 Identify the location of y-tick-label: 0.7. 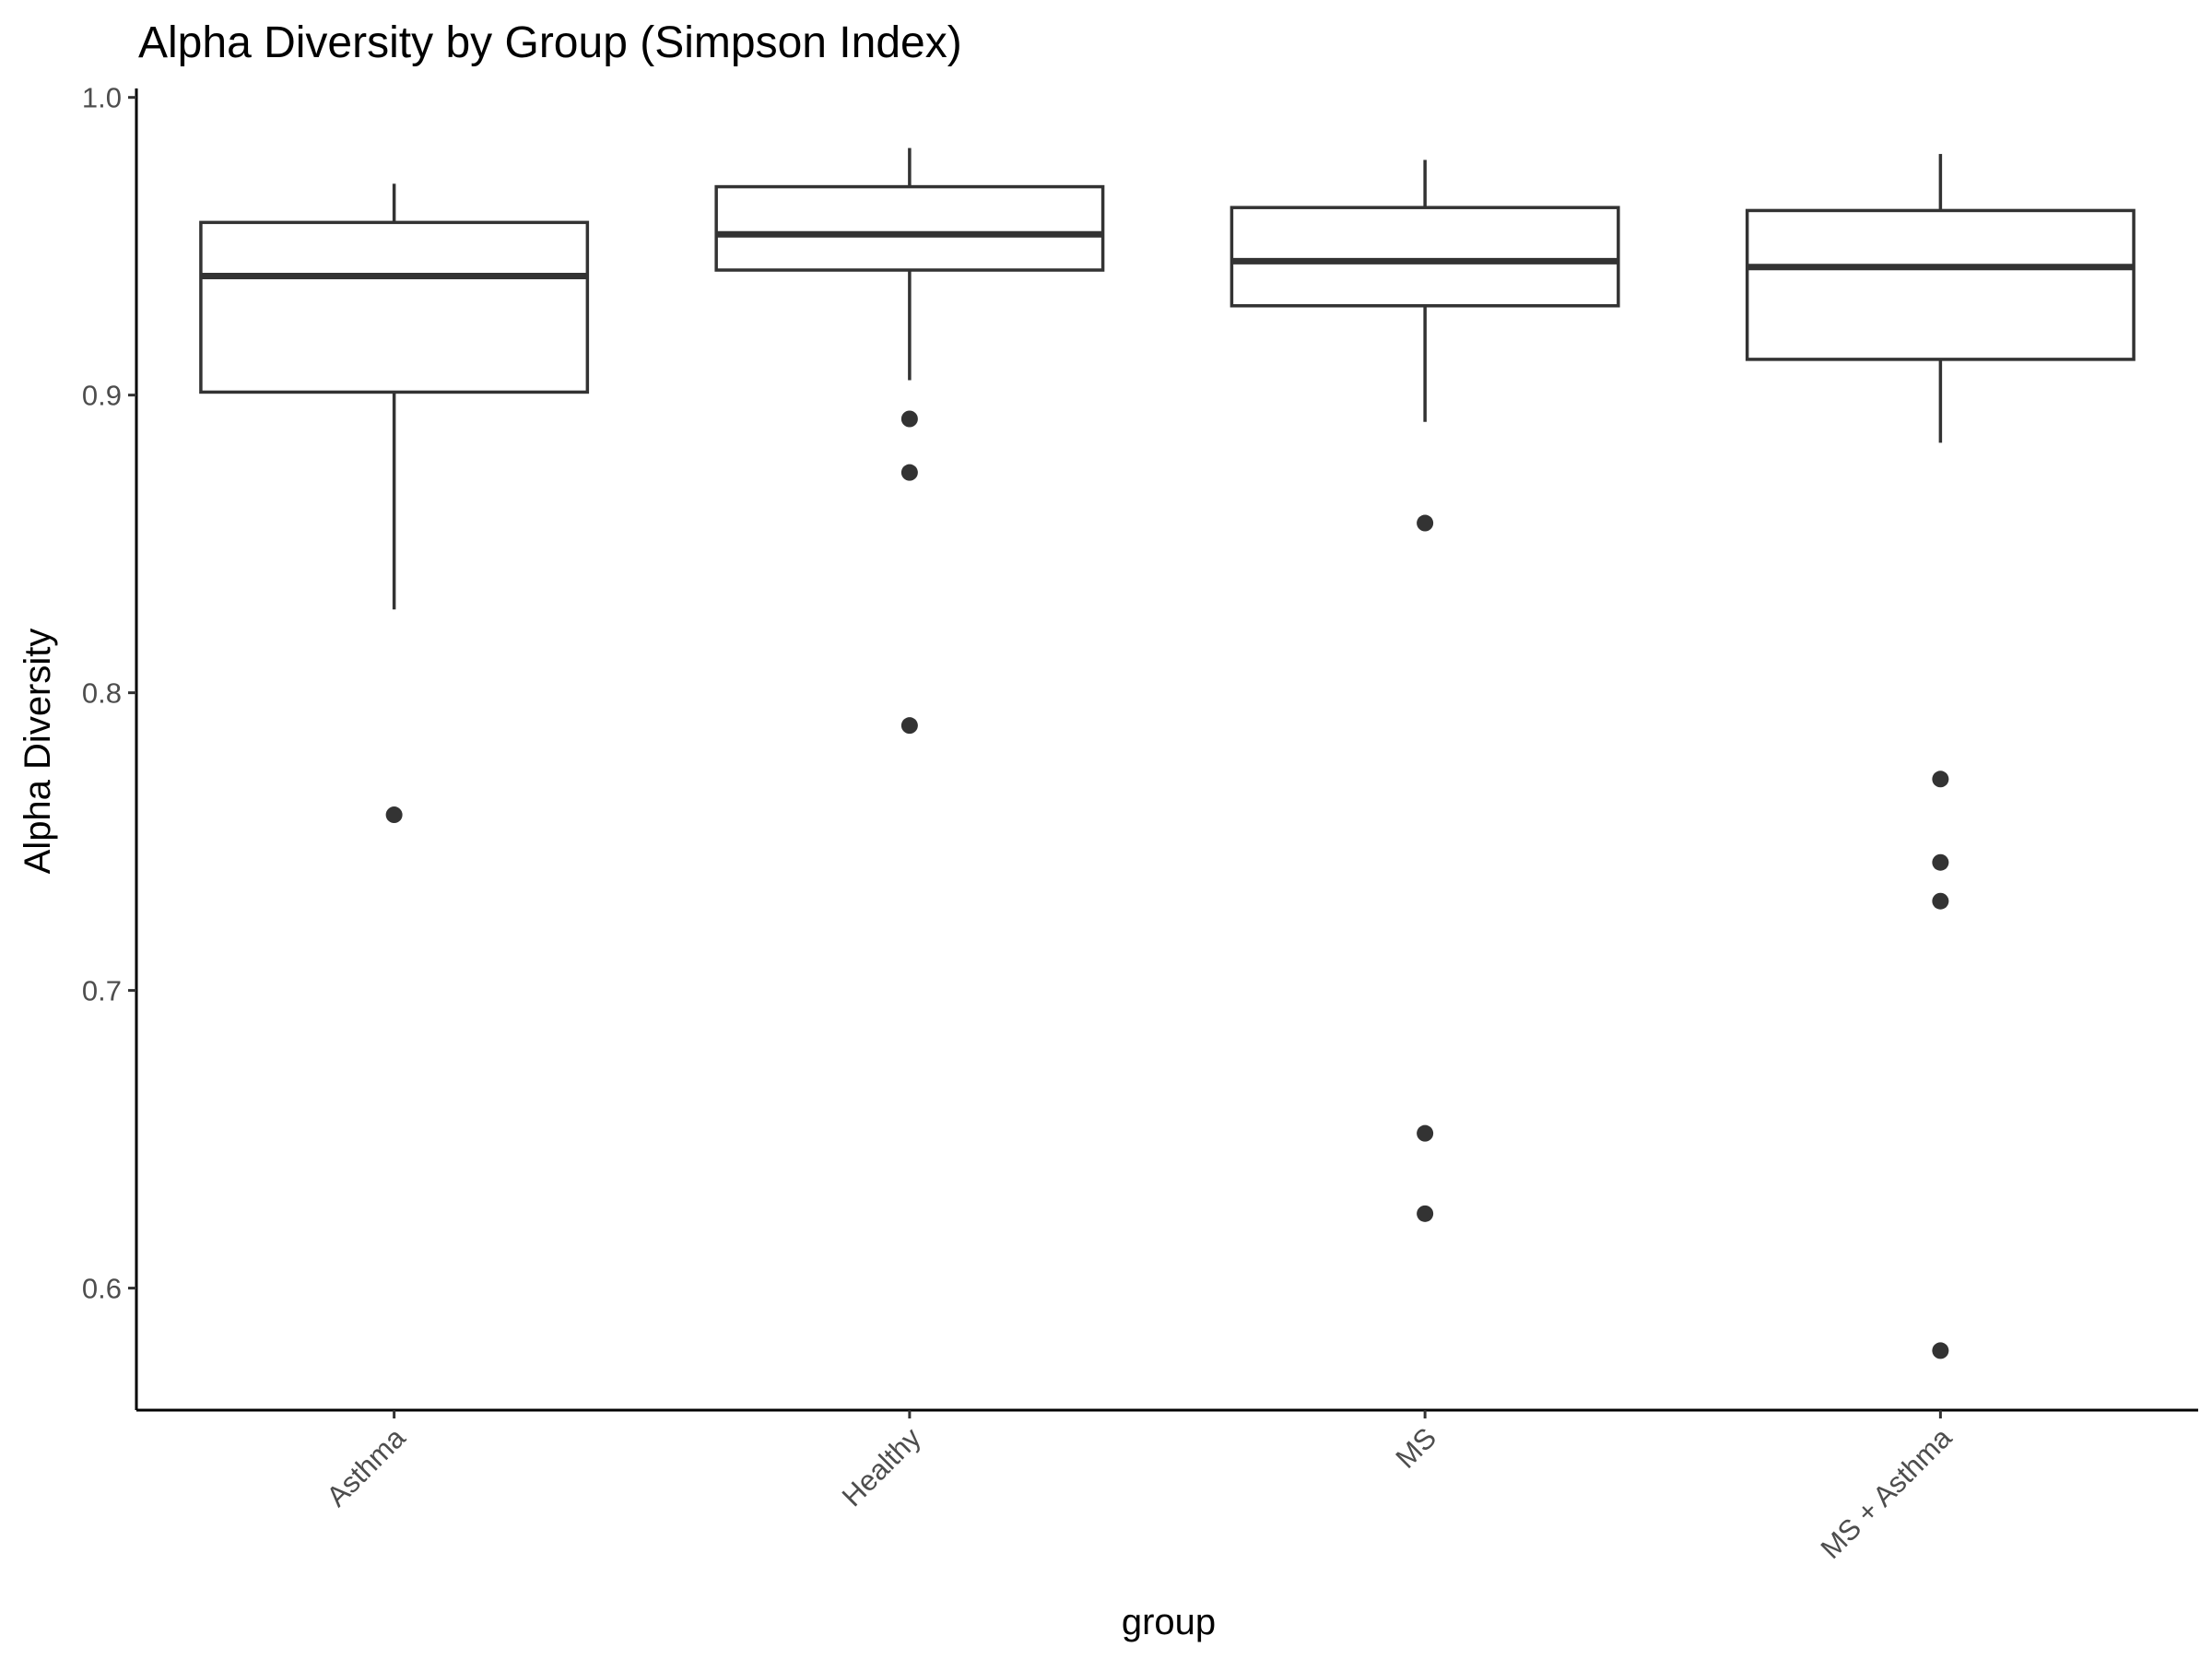
(102, 991).